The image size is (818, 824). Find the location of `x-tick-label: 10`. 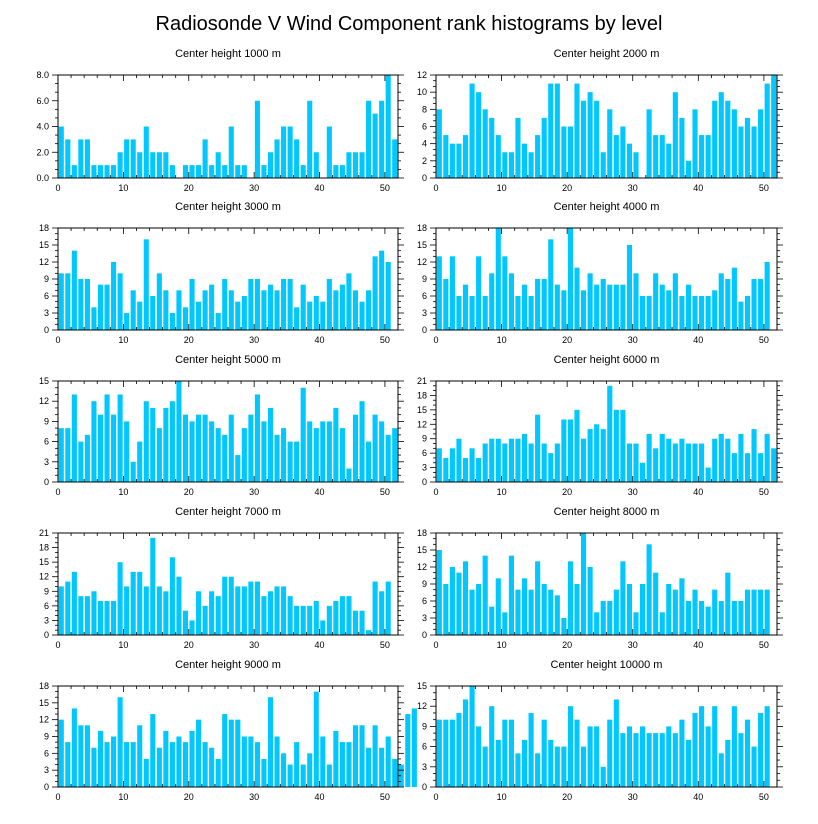

x-tick-label: 10 is located at coordinates (123, 492).